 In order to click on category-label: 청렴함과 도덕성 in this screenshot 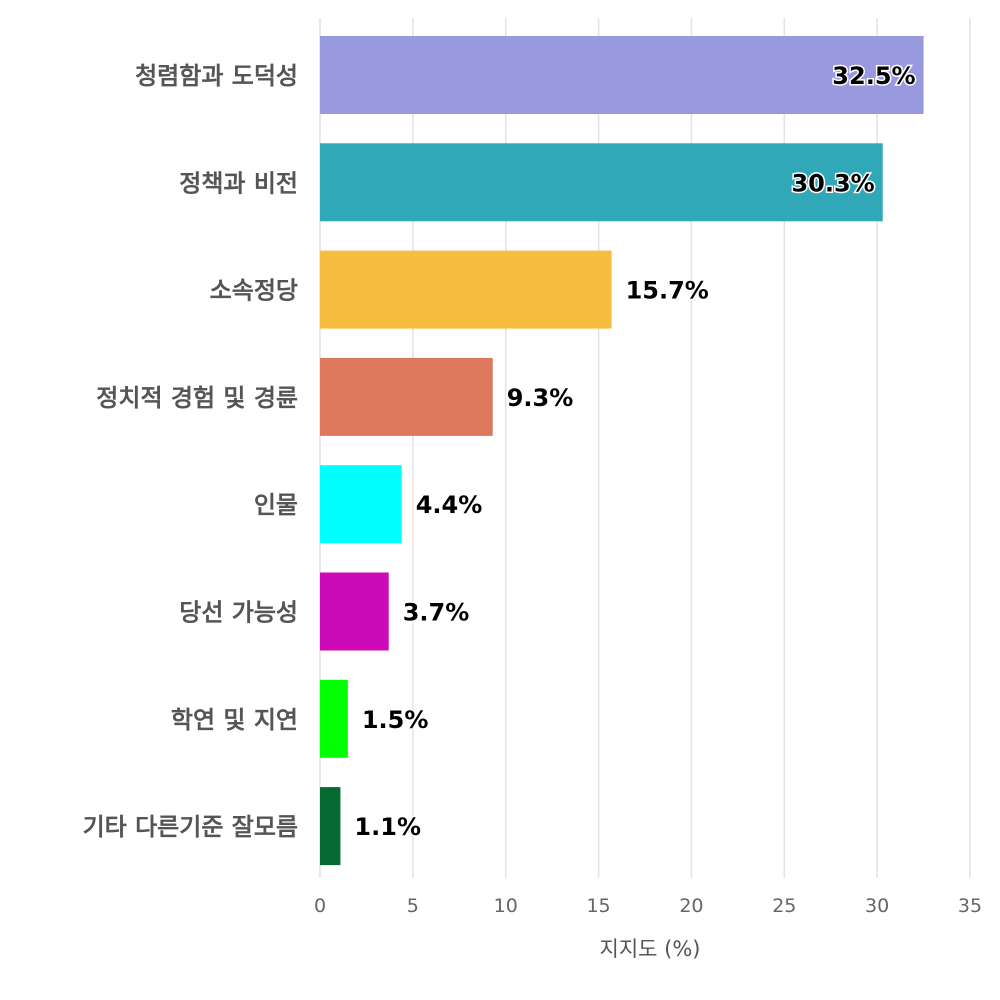, I will do `click(216, 76)`.